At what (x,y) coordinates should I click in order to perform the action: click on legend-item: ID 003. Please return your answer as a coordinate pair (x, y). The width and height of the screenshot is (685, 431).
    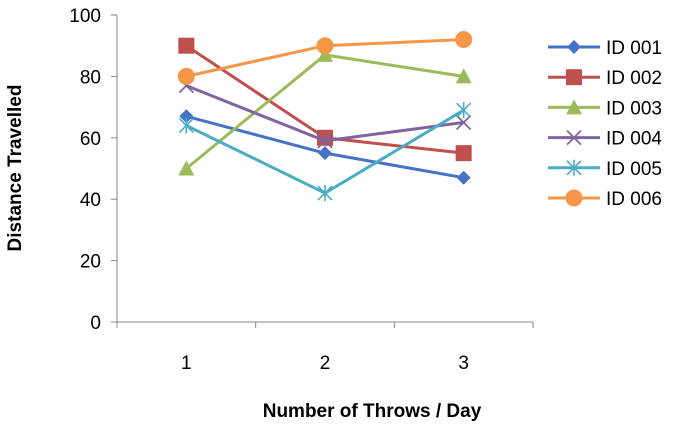
    Looking at the image, I should click on (605, 108).